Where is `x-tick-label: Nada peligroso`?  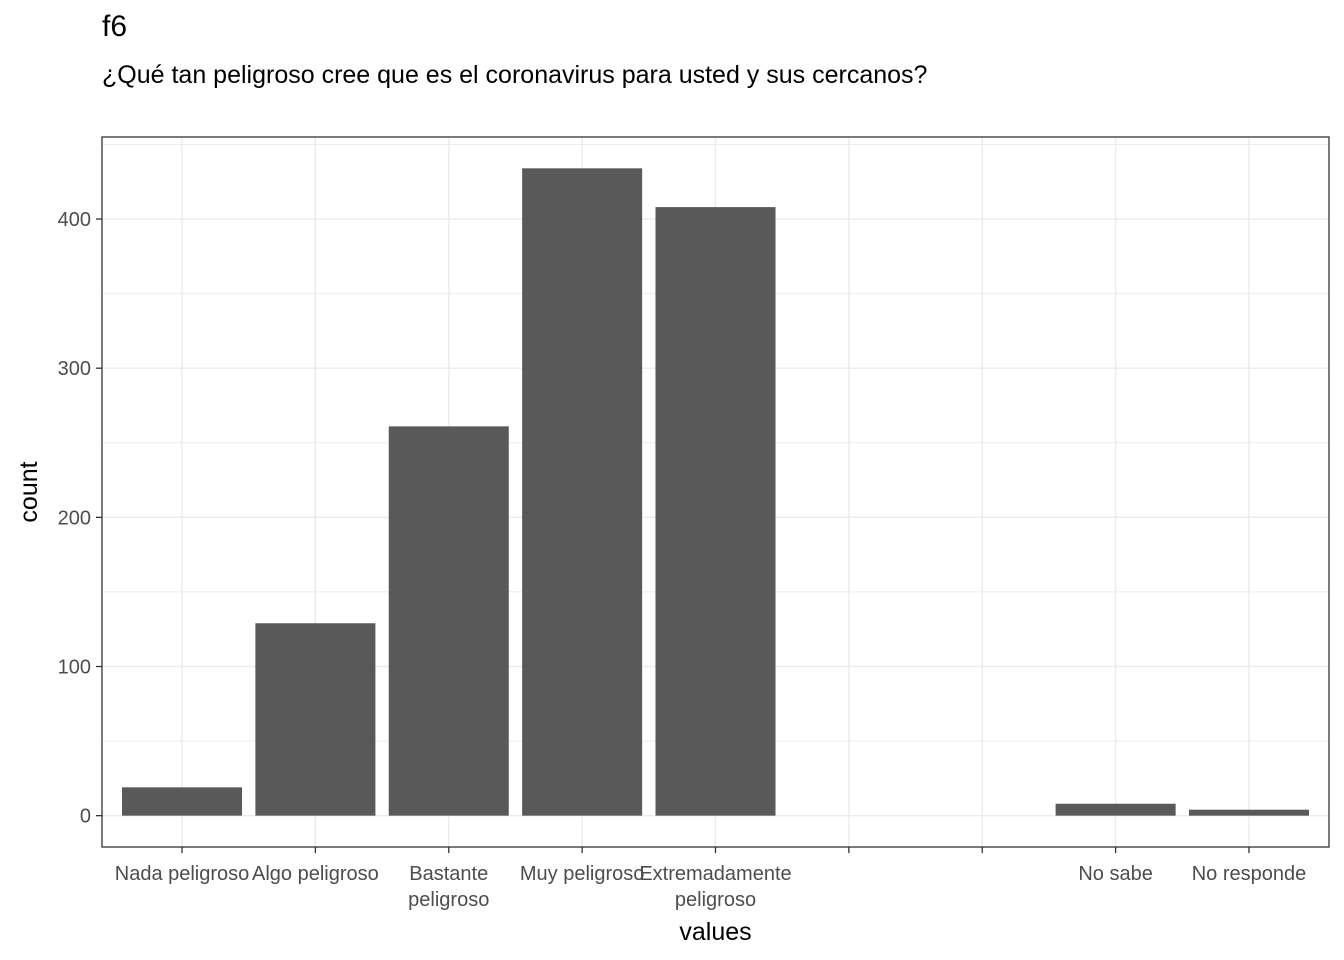 x-tick-label: Nada peligroso is located at coordinates (182, 874).